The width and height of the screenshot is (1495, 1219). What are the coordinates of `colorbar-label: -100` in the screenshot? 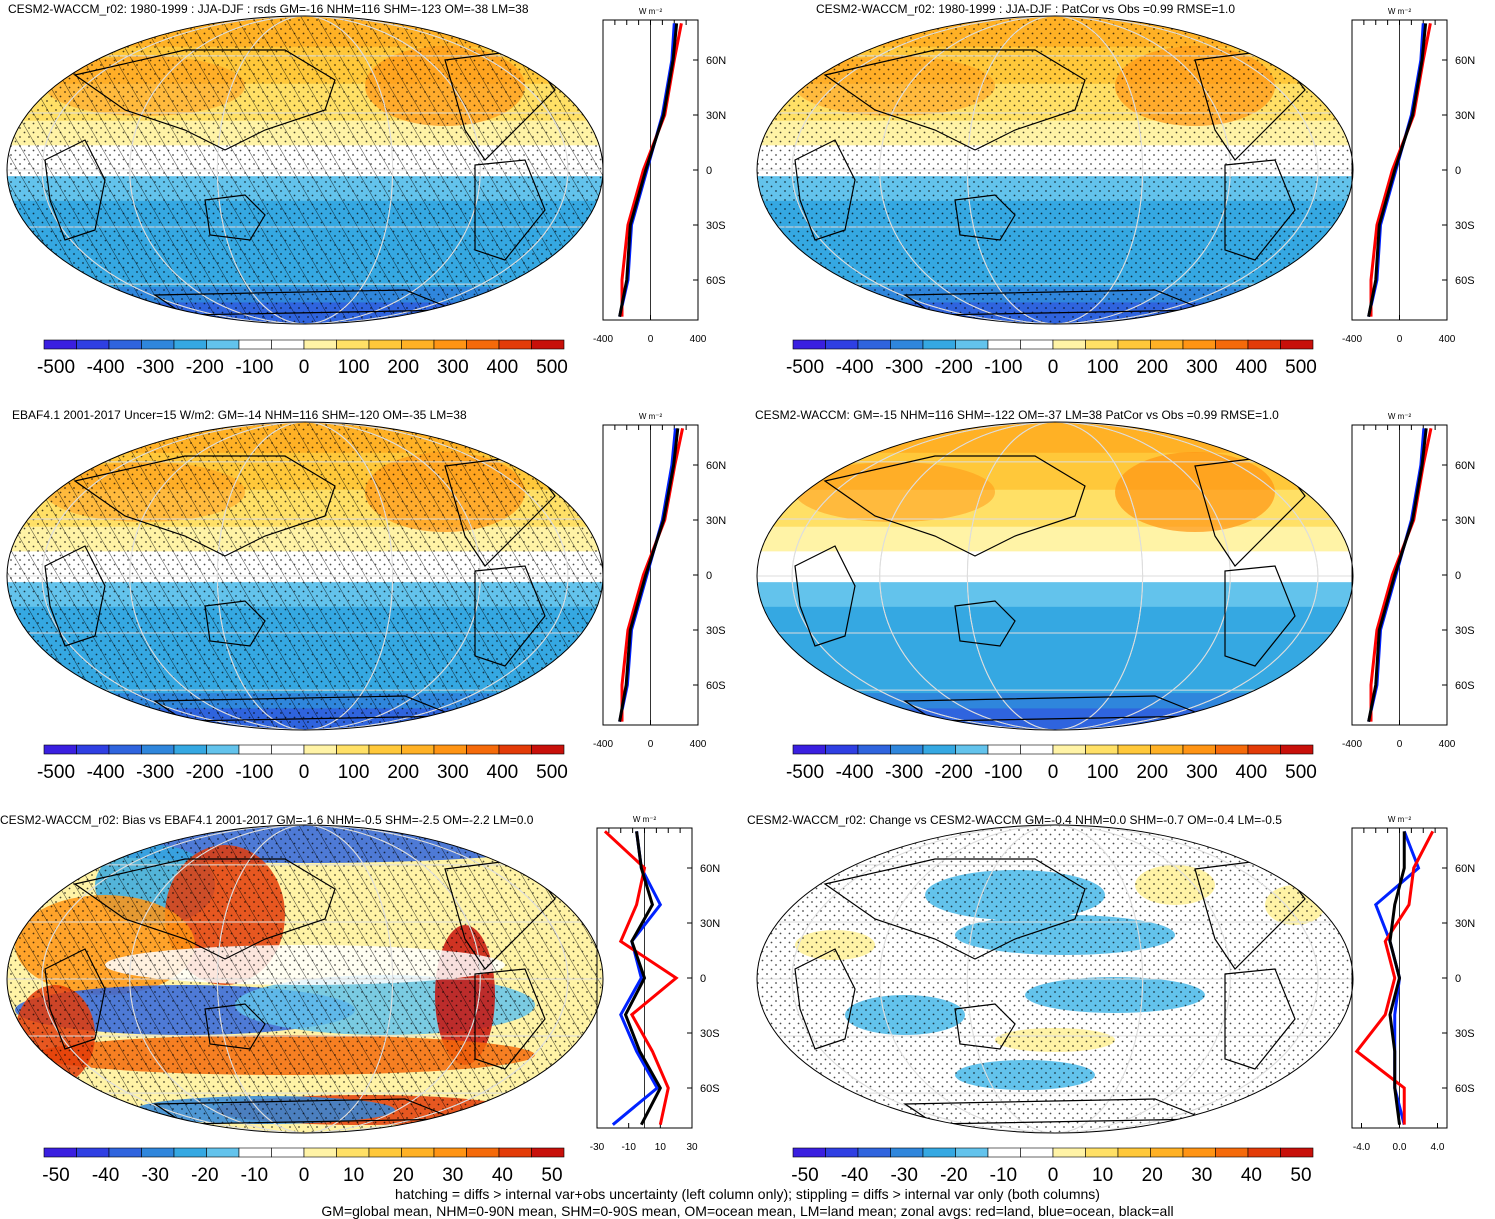 It's located at (1003, 367).